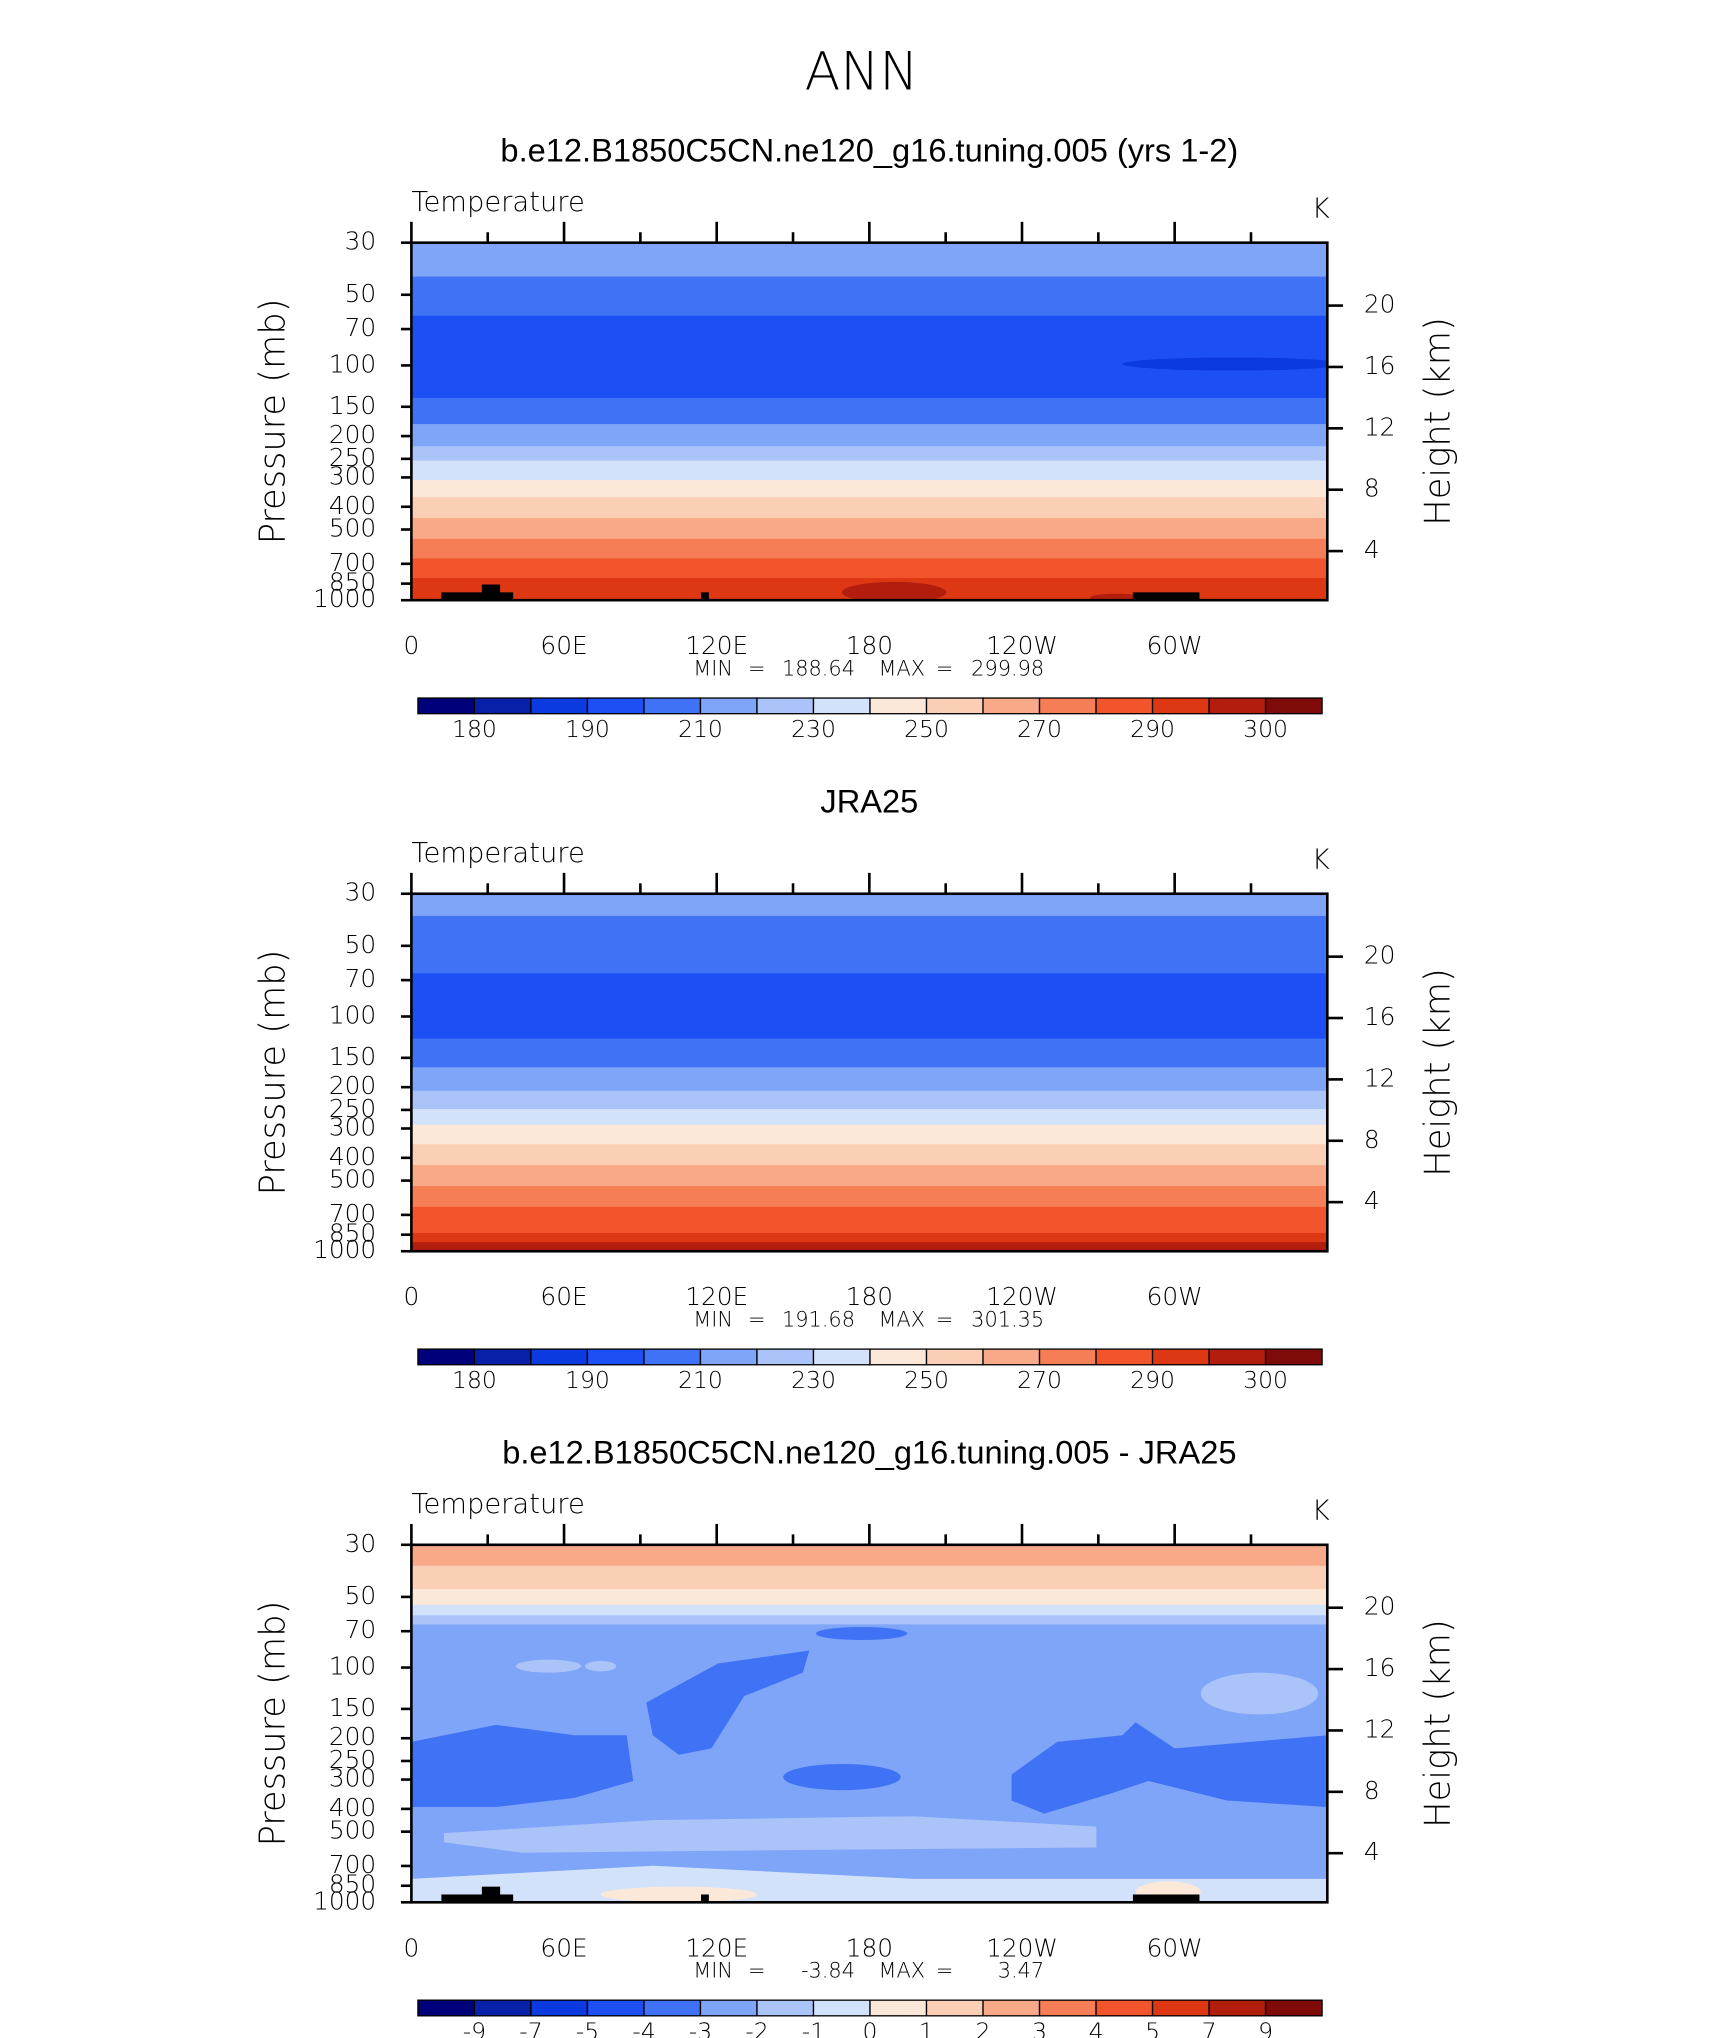 This screenshot has width=1710, height=2038. What do you see at coordinates (1380, 304) in the screenshot?
I see `y2-tick-label: 20` at bounding box center [1380, 304].